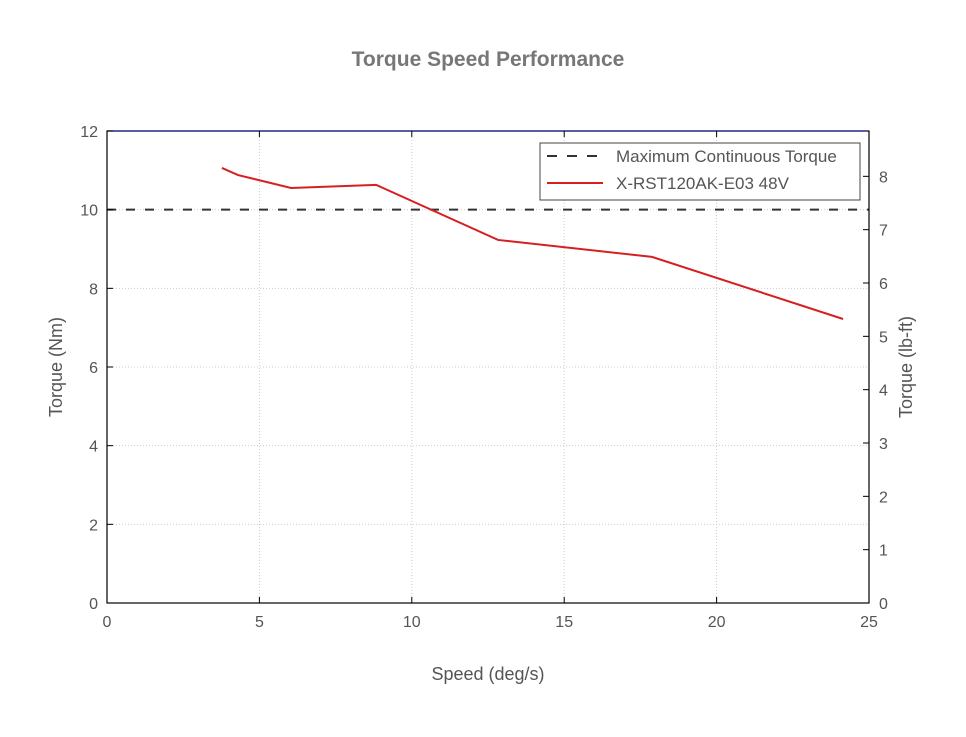  Describe the element at coordinates (883, 177) in the screenshot. I see `y2-tick-label: 8` at that location.